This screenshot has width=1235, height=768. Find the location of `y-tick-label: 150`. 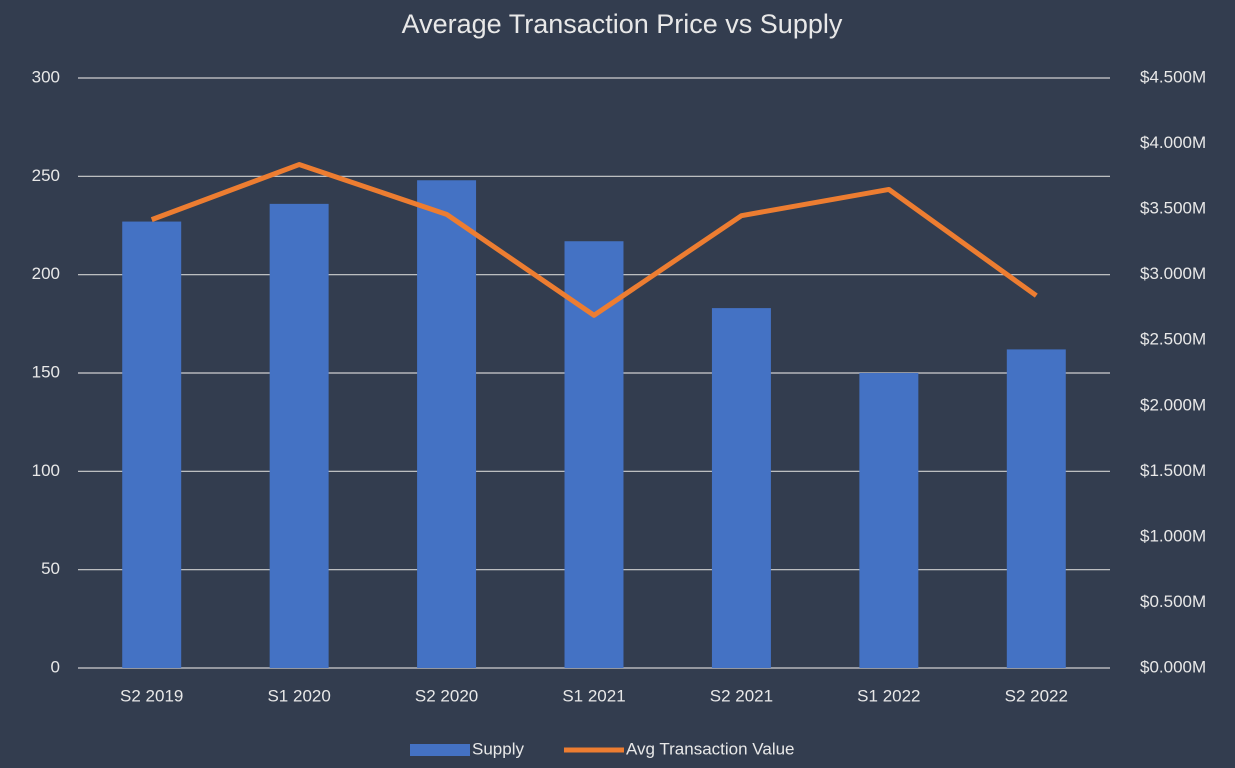

y-tick-label: 150 is located at coordinates (46, 371).